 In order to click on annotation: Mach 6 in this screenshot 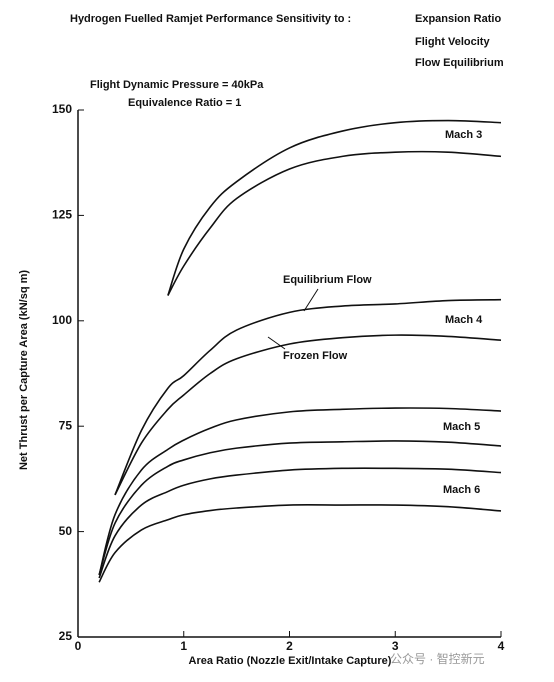, I will do `click(461, 490)`.